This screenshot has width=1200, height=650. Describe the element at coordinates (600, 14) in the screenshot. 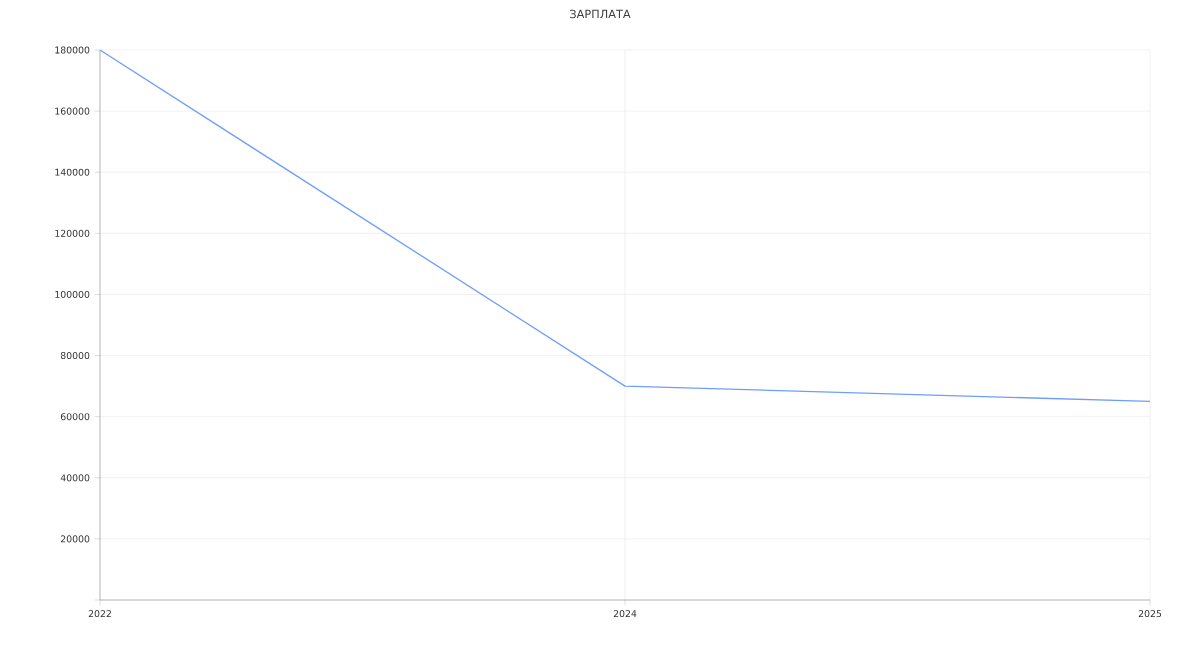

I see `chart-title: ЗАРПЛАТА` at that location.